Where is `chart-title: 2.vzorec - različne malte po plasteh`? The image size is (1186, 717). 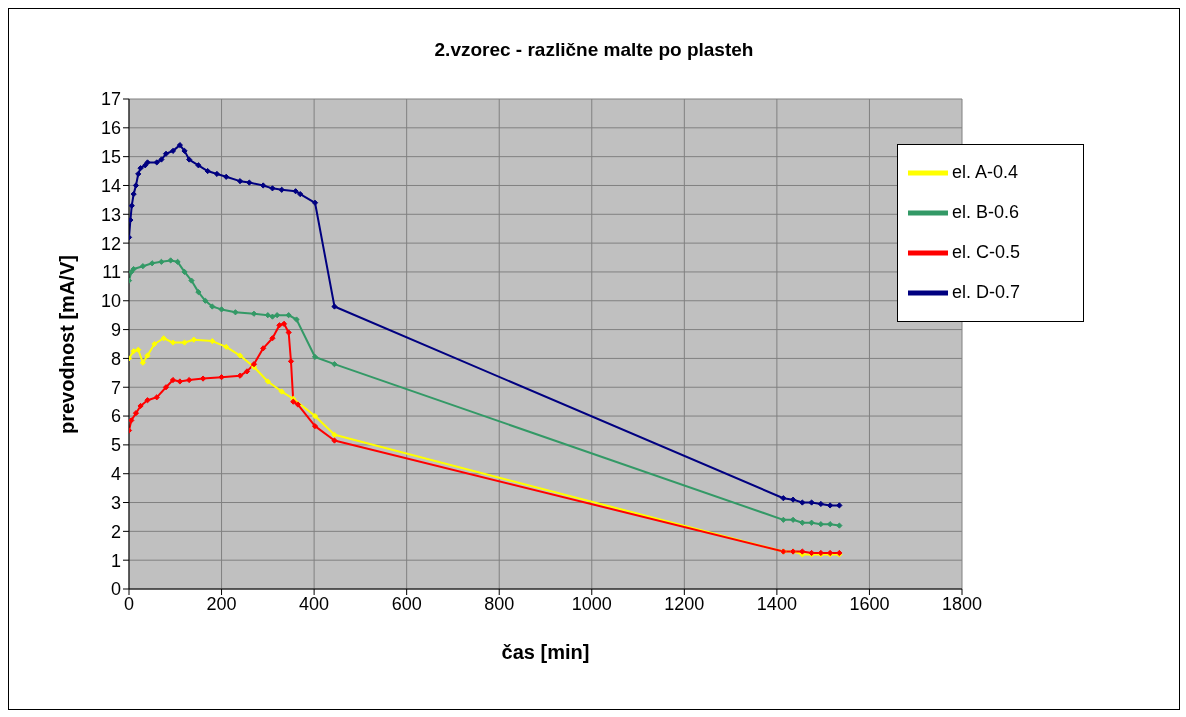
chart-title: 2.vzorec - različne malte po plasteh is located at coordinates (594, 50).